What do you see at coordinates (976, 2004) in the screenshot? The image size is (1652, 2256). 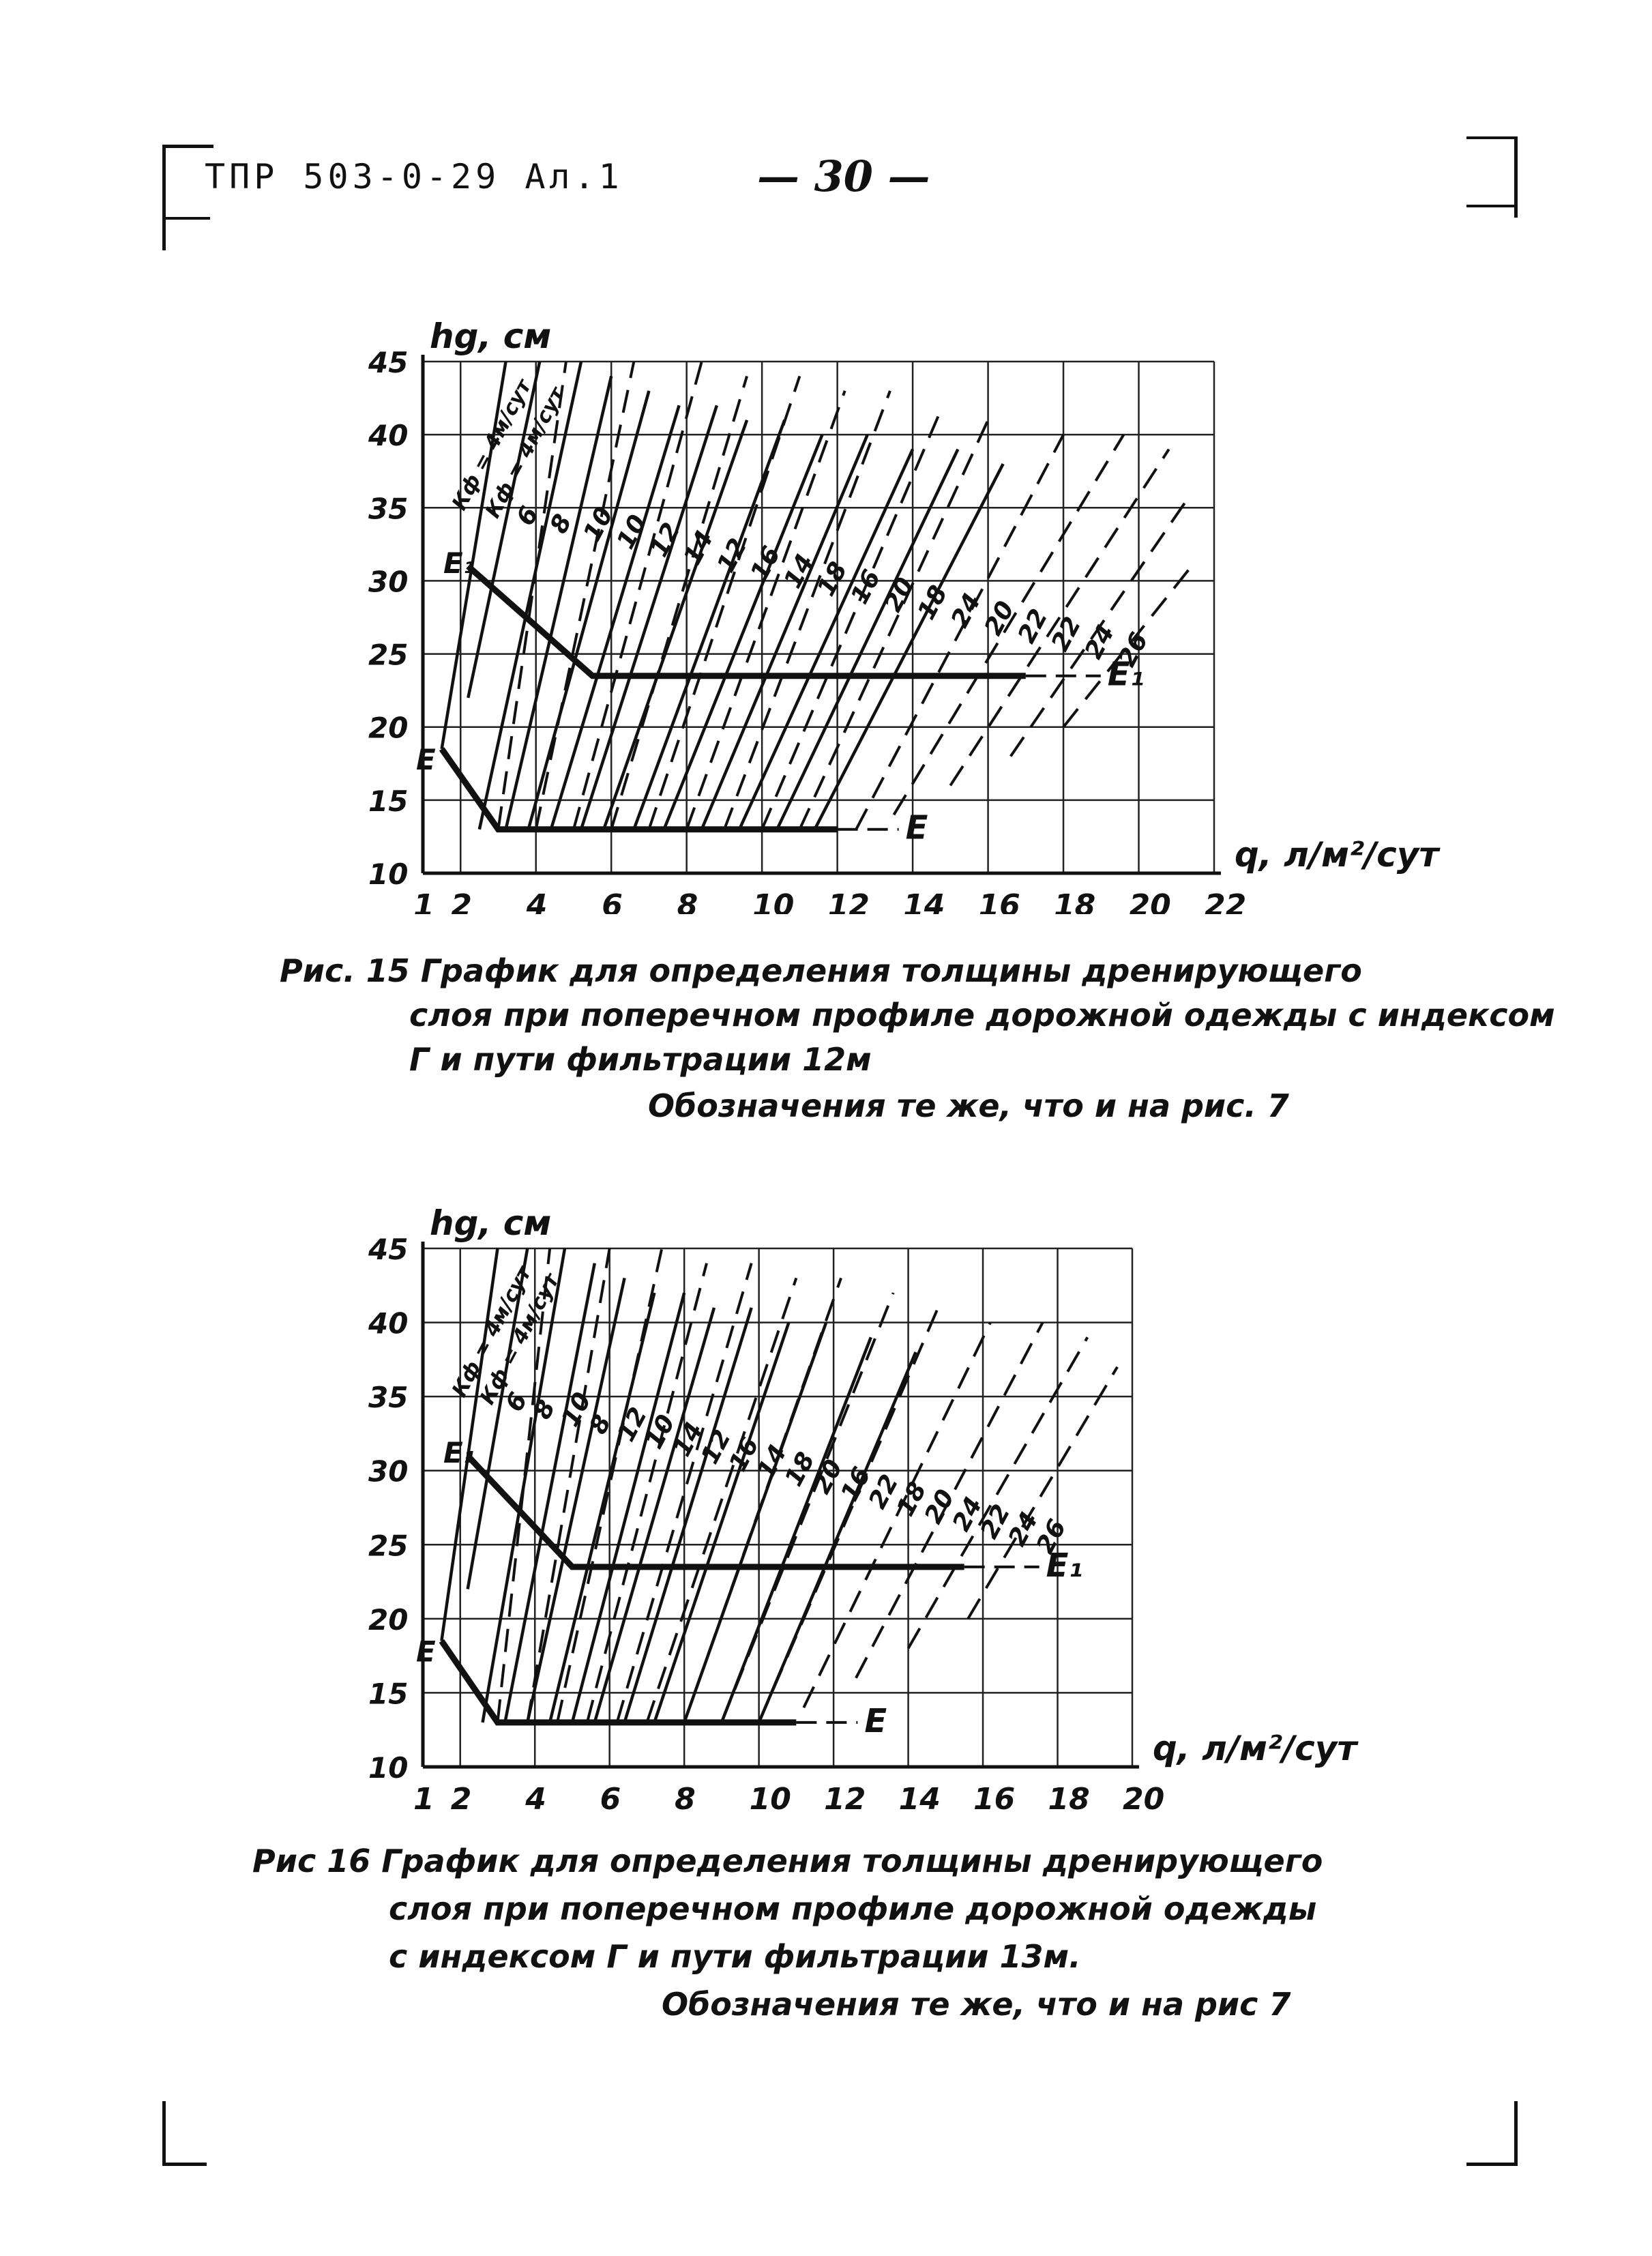 I see `fig16-caption-line4: Обозначения те же, что и на рис 7` at bounding box center [976, 2004].